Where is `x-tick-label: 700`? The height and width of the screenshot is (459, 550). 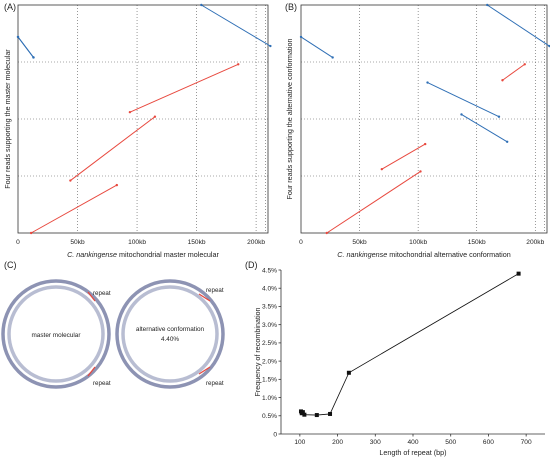
x-tick-label: 700 is located at coordinates (526, 442).